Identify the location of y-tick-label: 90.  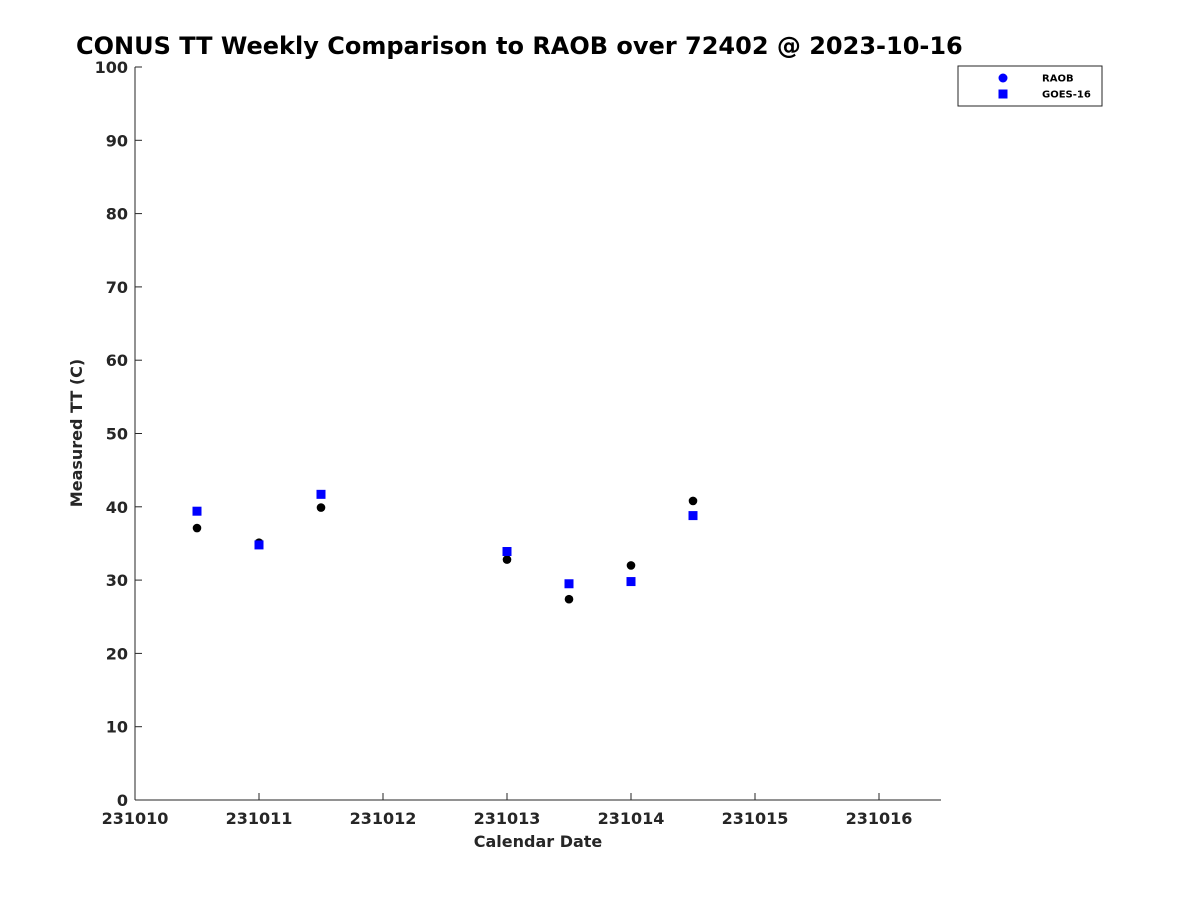
(117, 140).